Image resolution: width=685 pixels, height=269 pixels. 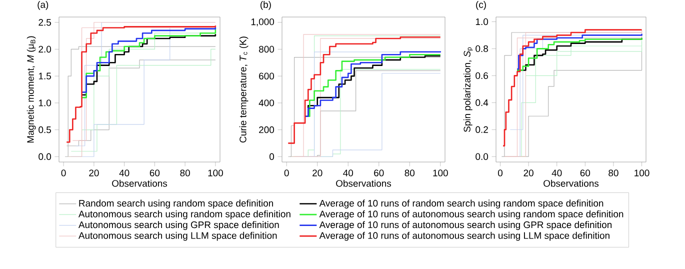 What do you see at coordinates (265, 5) in the screenshot?
I see `chart-title: (b)` at bounding box center [265, 5].